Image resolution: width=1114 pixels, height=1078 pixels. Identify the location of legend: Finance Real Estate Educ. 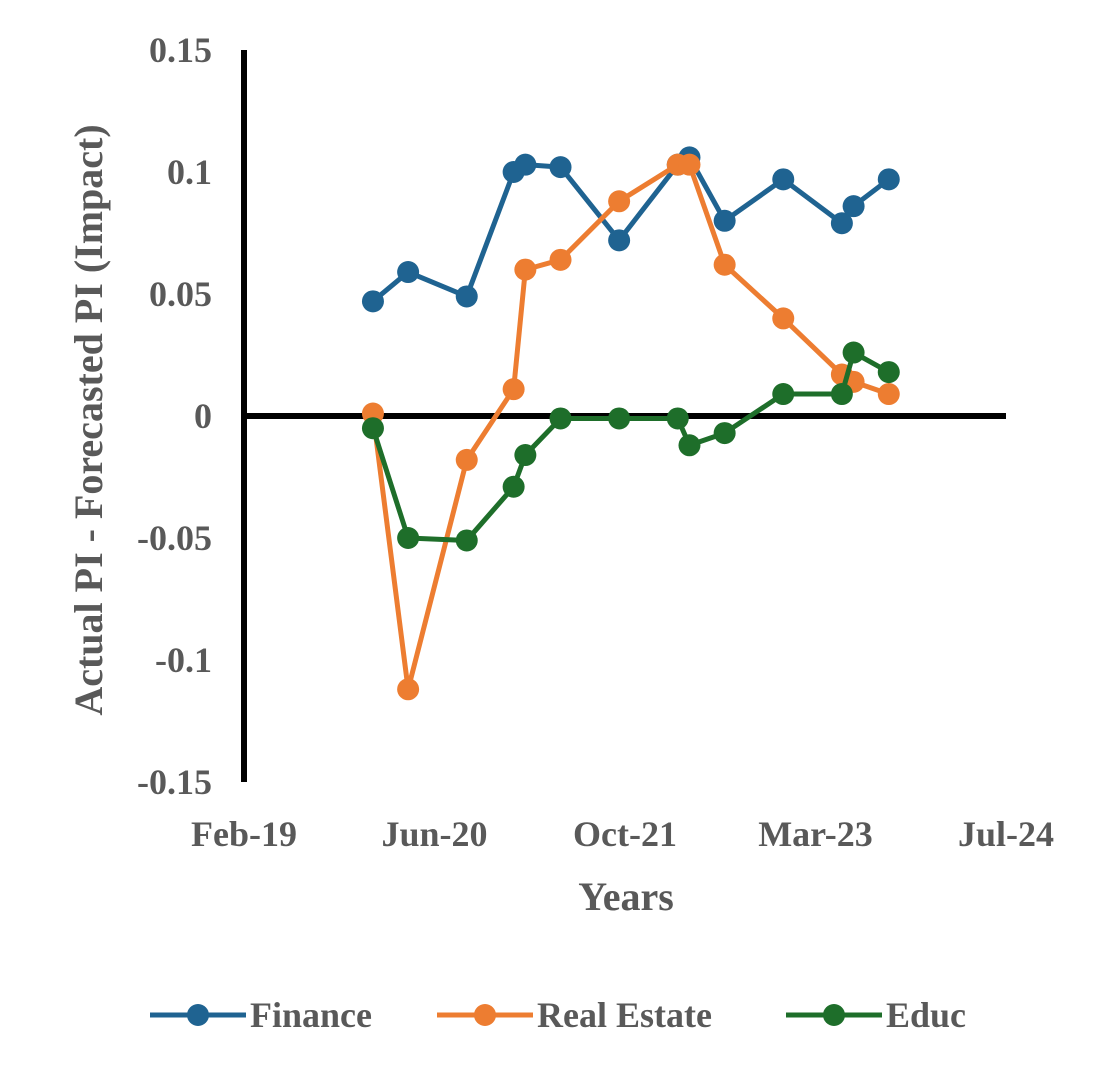
(558, 1015).